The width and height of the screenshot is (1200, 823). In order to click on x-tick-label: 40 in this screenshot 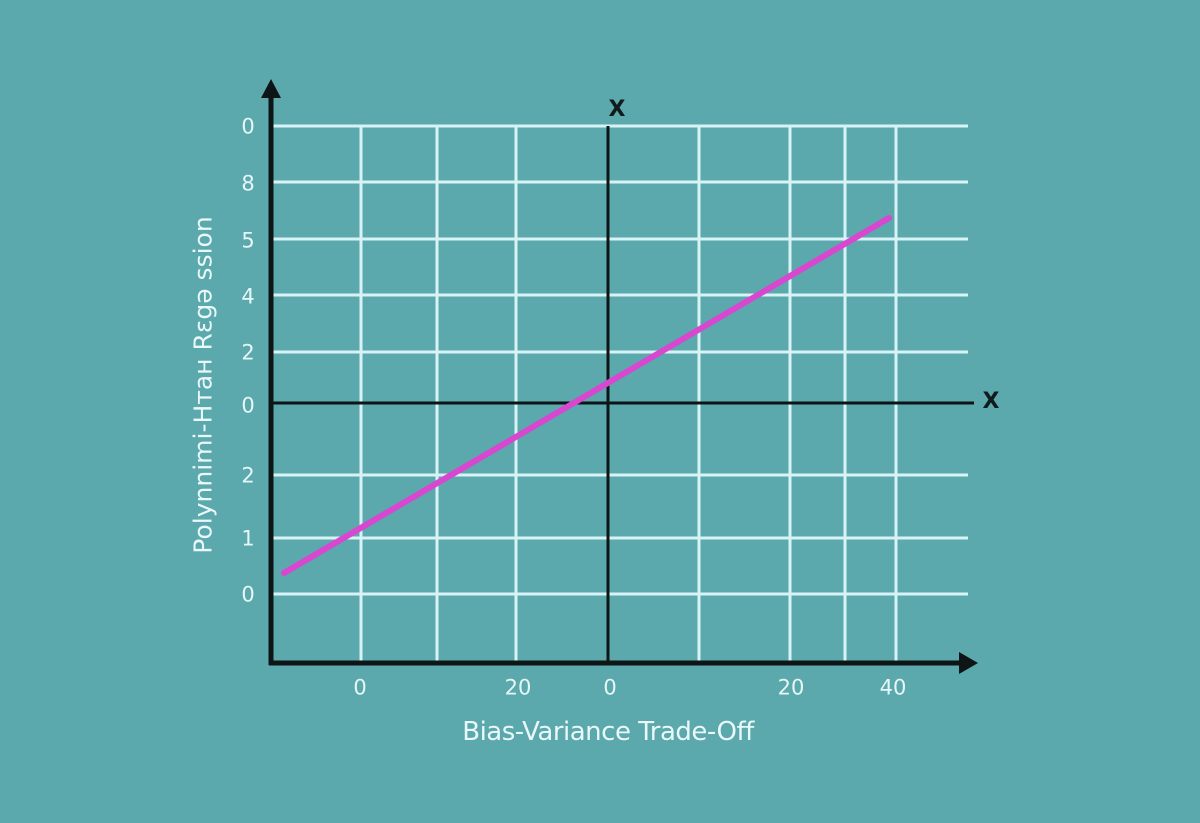, I will do `click(893, 687)`.